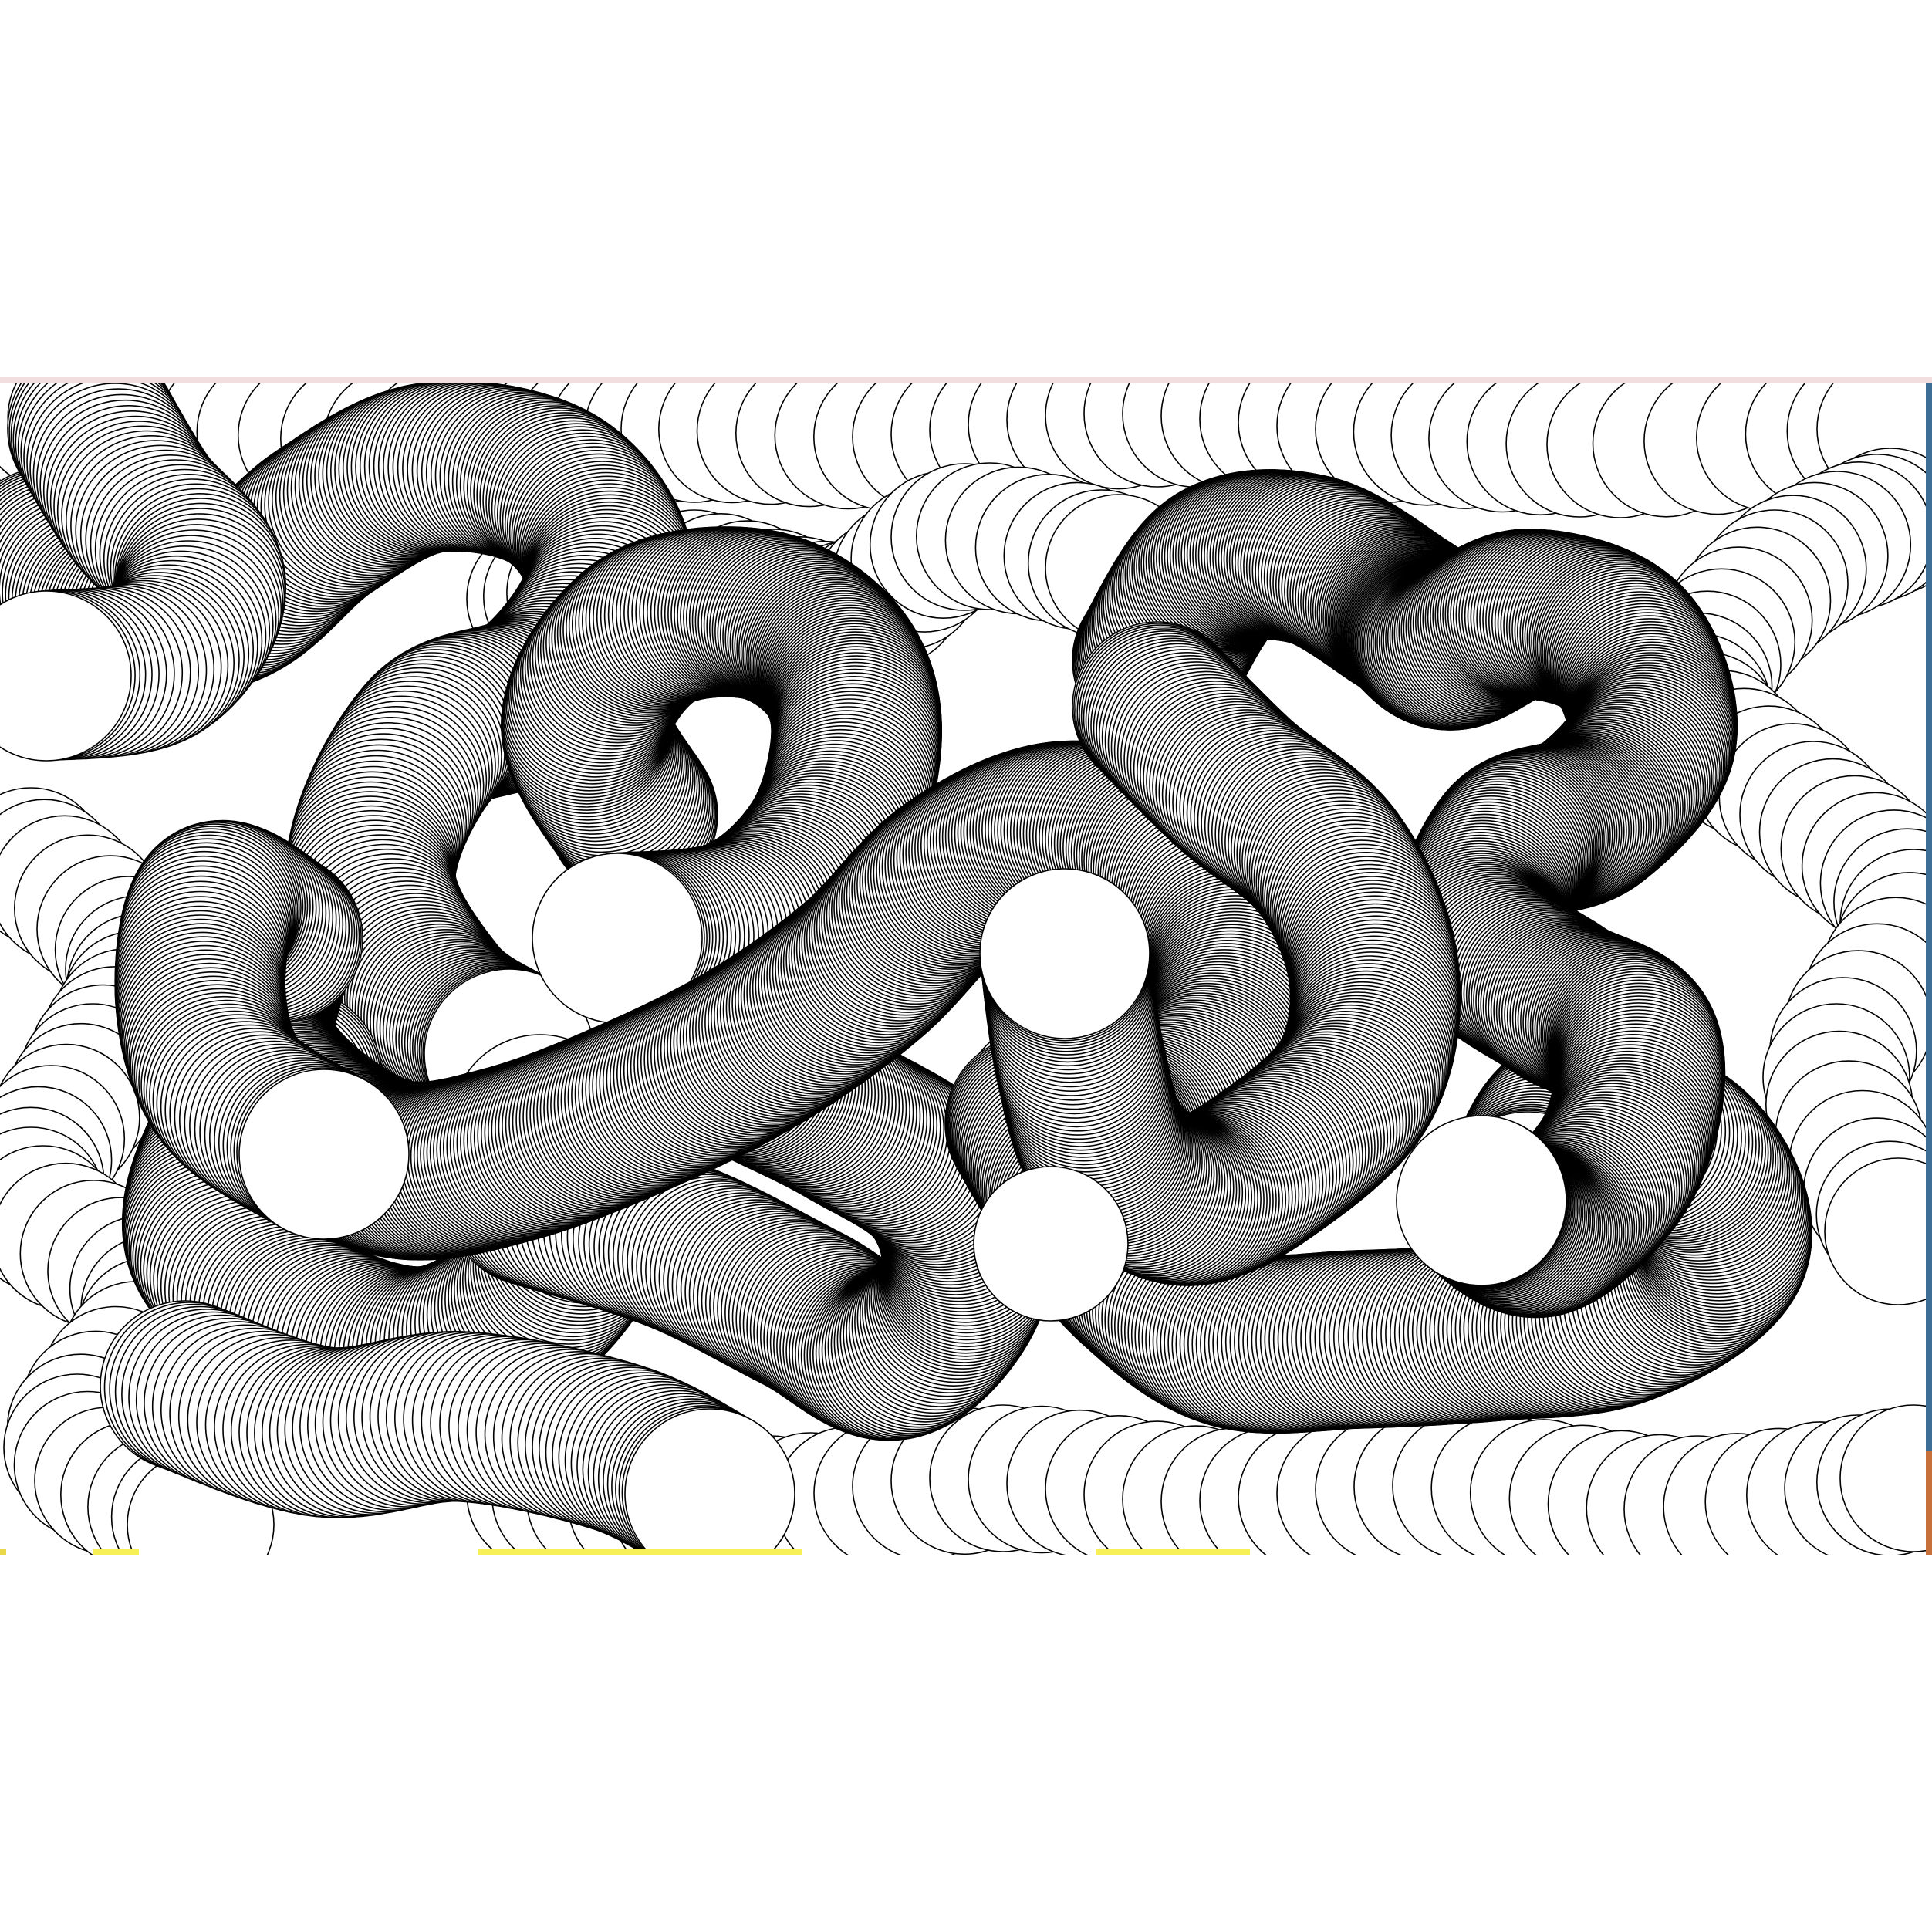 The height and width of the screenshot is (1932, 1932). I want to click on tube-end-cap, so click(1051, 1244).